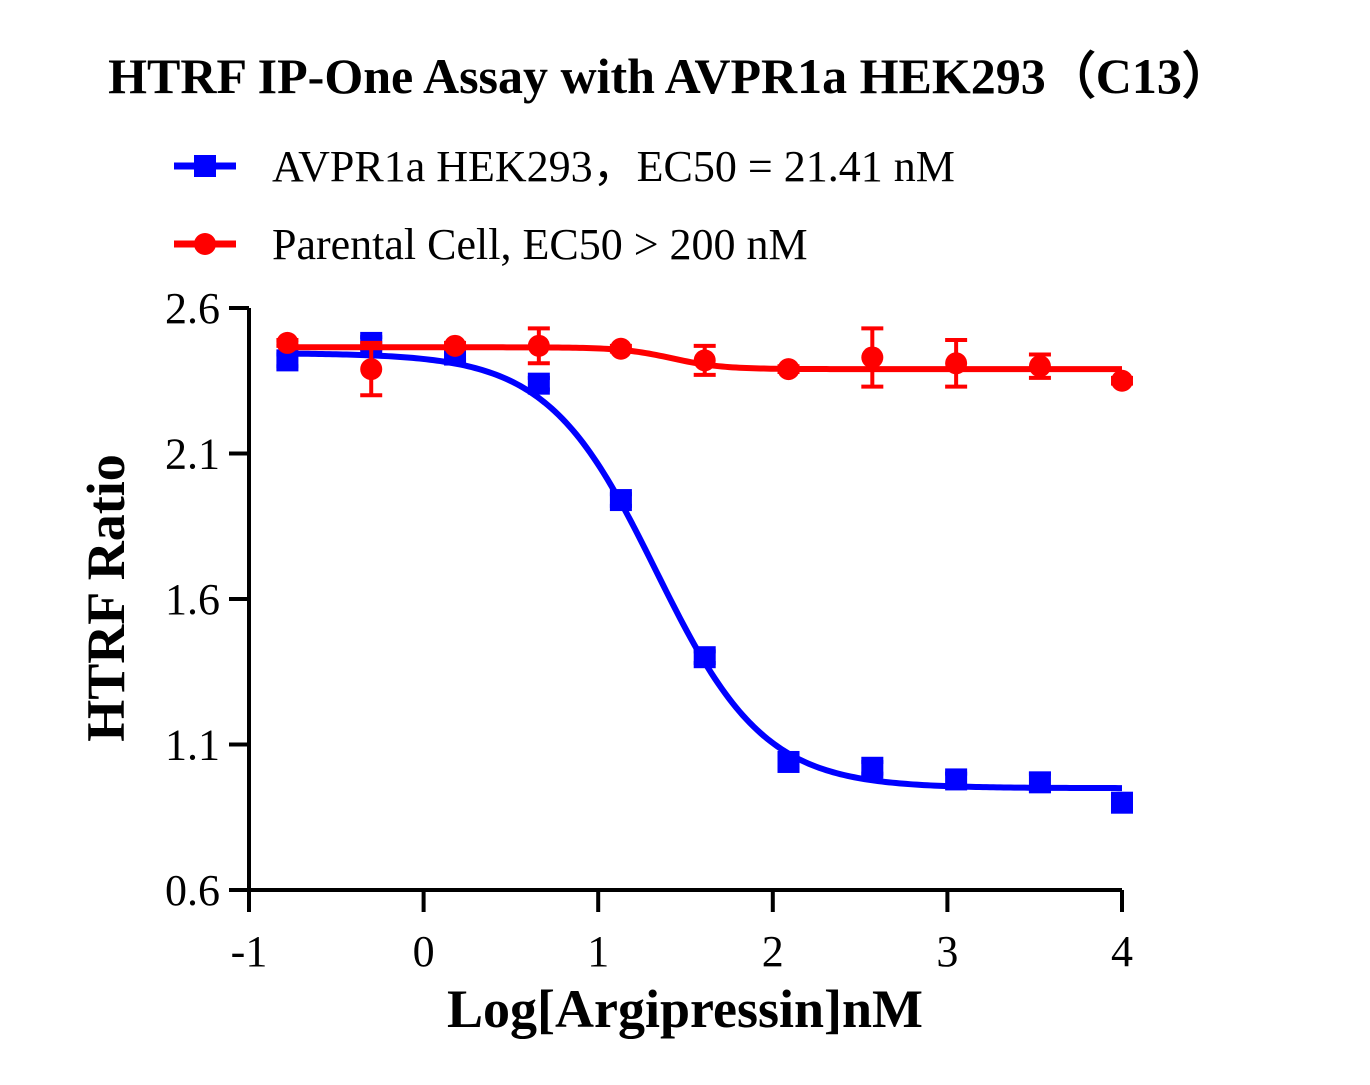 The image size is (1370, 1085). I want to click on x-tick-label: 4, so click(1122, 951).